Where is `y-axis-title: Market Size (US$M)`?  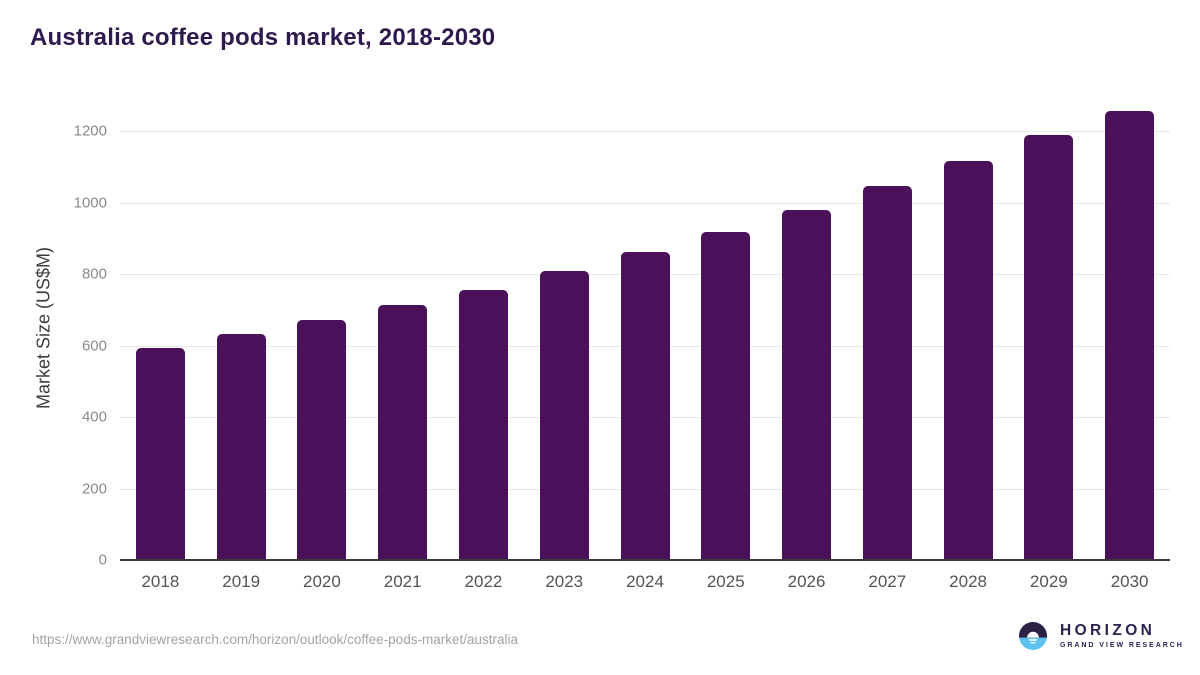 y-axis-title: Market Size (US$M) is located at coordinates (43, 328).